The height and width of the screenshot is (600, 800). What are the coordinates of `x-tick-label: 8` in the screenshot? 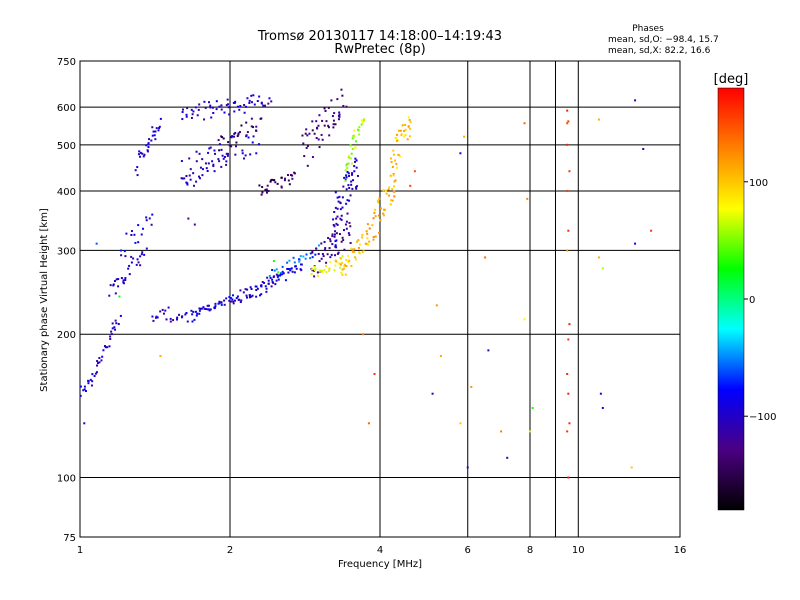 It's located at (530, 550).